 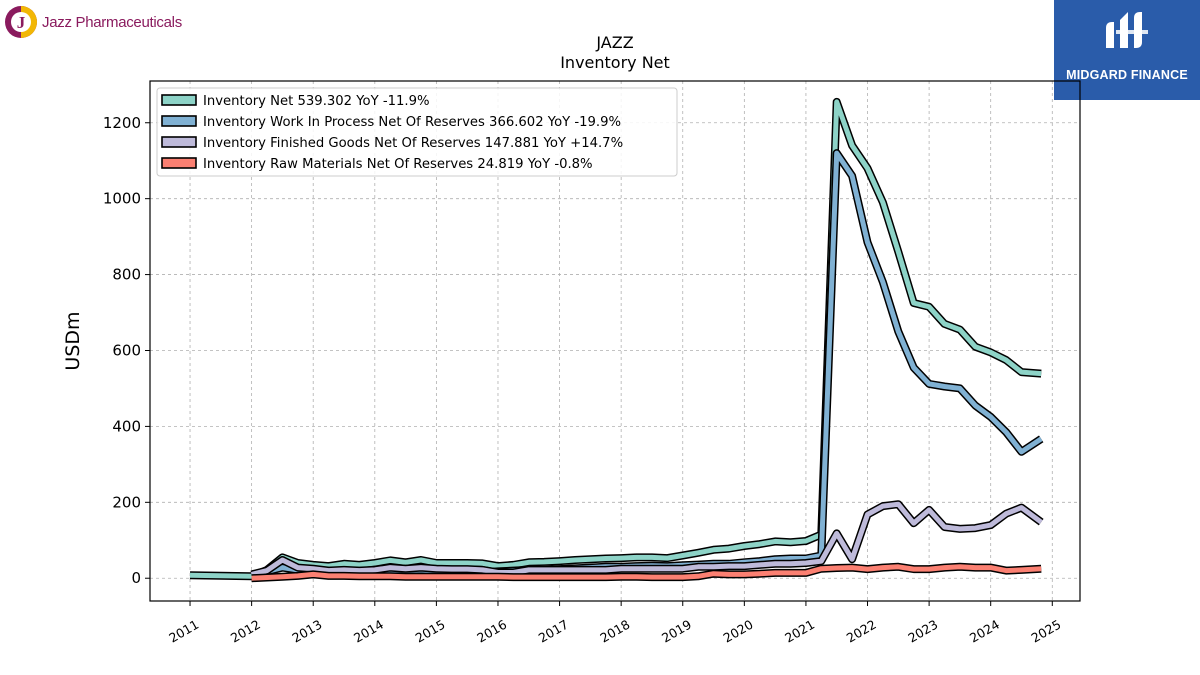 What do you see at coordinates (984, 631) in the screenshot?
I see `x-tick-label: 2024` at bounding box center [984, 631].